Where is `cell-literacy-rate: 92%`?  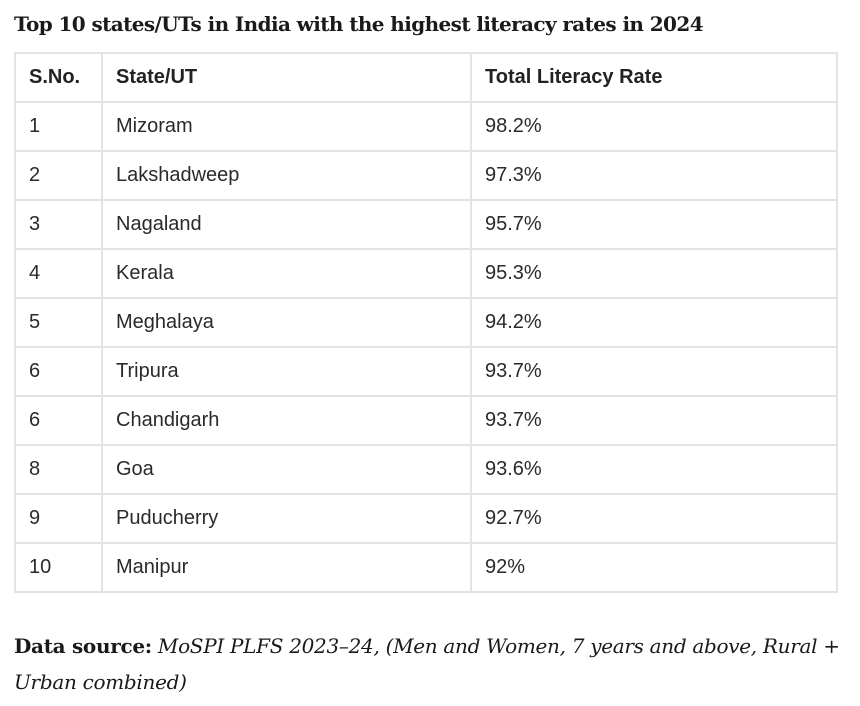 cell-literacy-rate: 92% is located at coordinates (654, 567).